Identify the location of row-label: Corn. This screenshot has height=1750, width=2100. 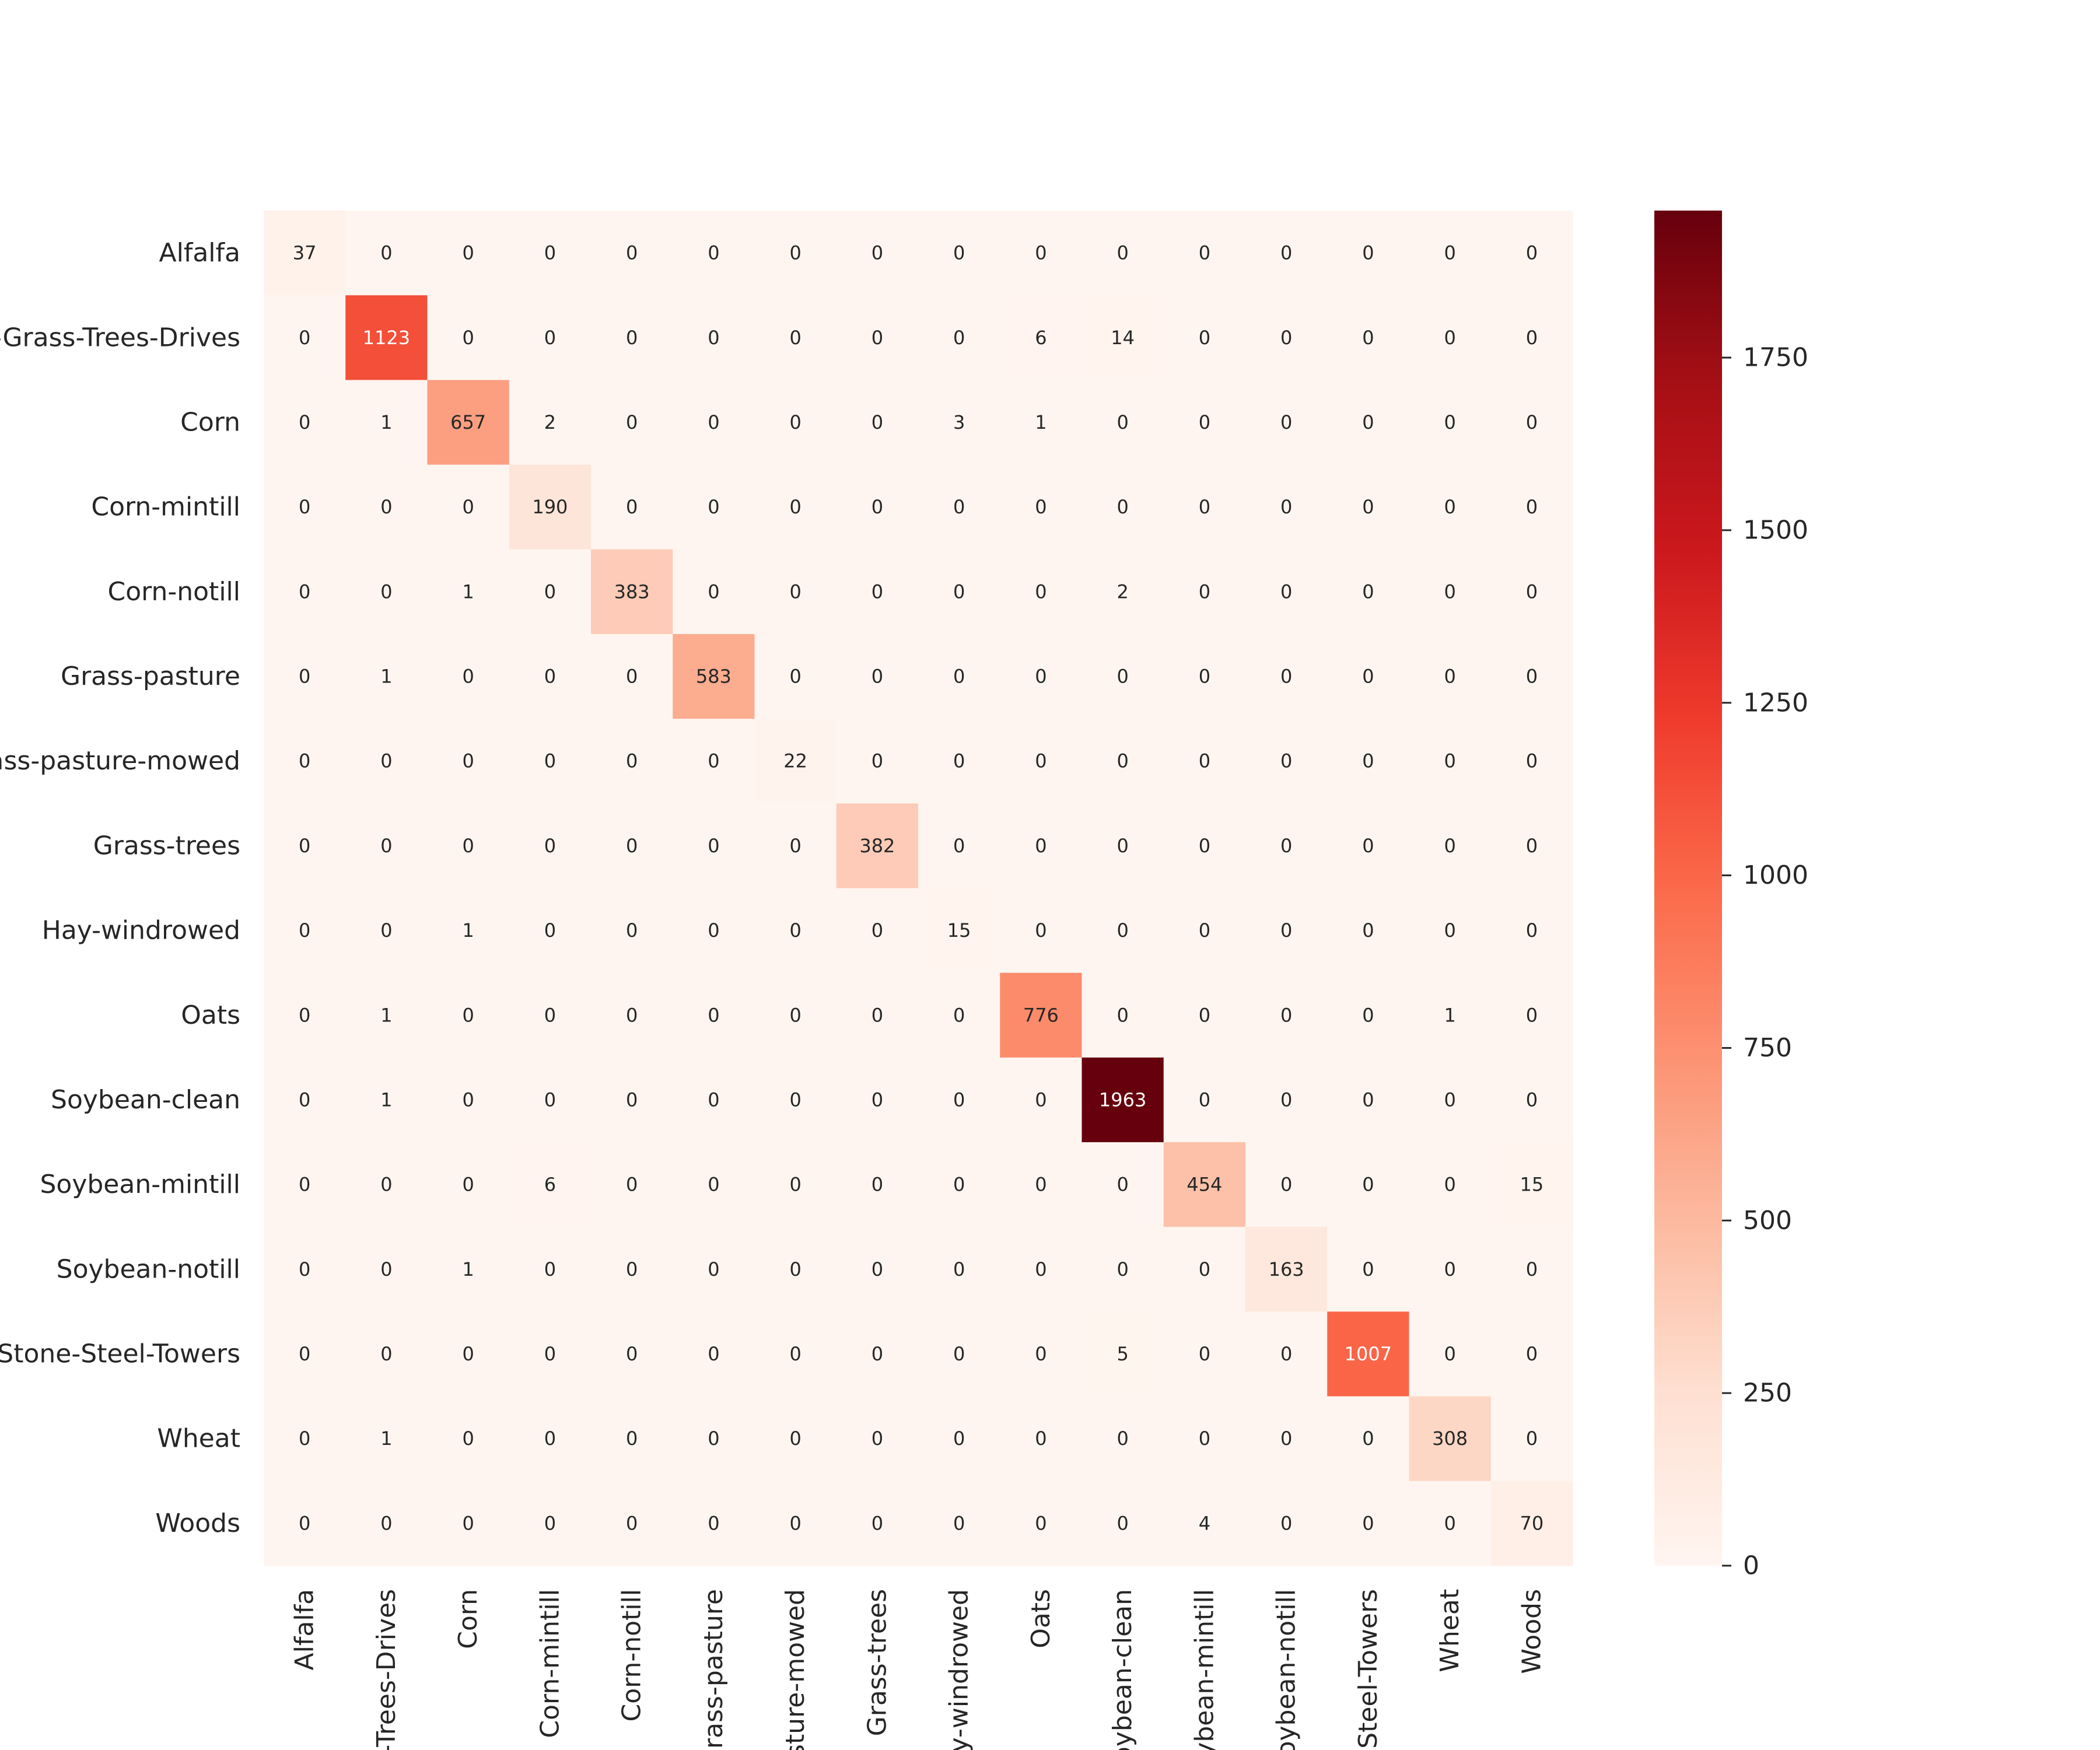
(210, 422).